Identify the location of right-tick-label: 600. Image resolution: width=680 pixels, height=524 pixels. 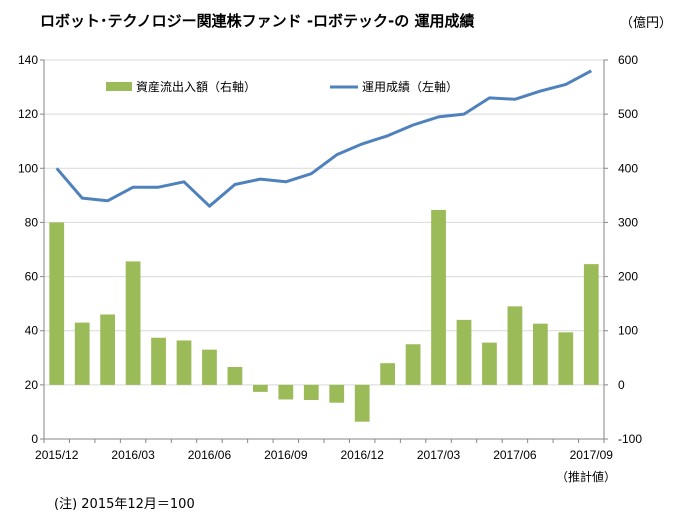
(628, 60).